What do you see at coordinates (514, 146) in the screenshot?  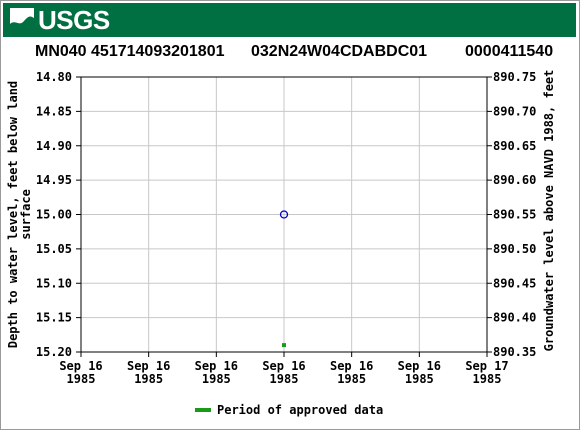 I see `y-right-tick-label: 890.65` at bounding box center [514, 146].